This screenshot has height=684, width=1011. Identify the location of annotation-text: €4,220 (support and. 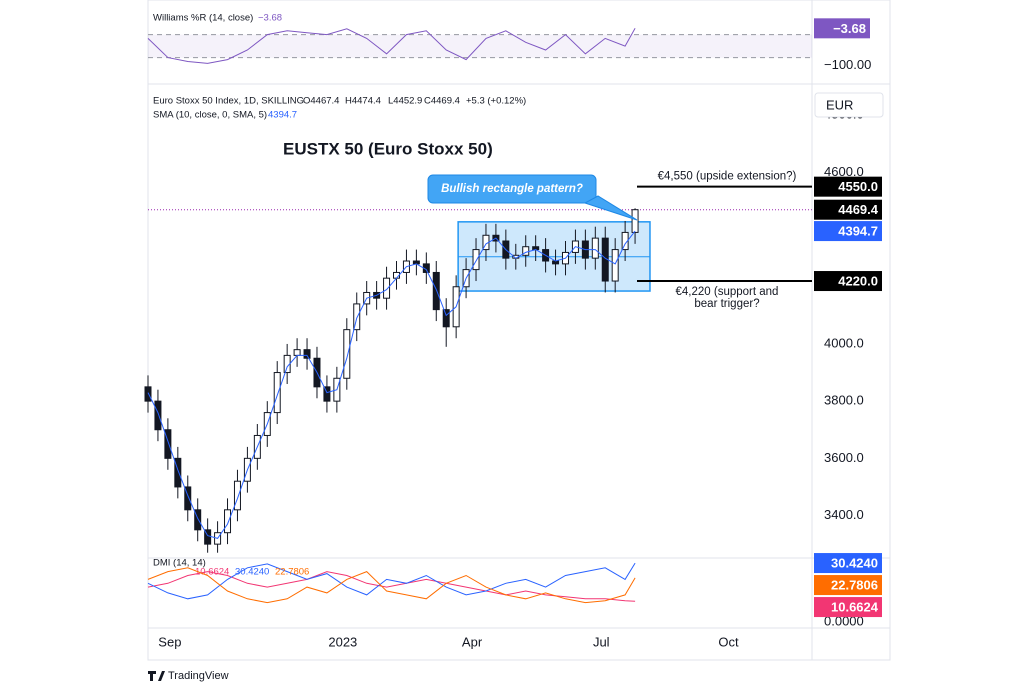
(727, 292).